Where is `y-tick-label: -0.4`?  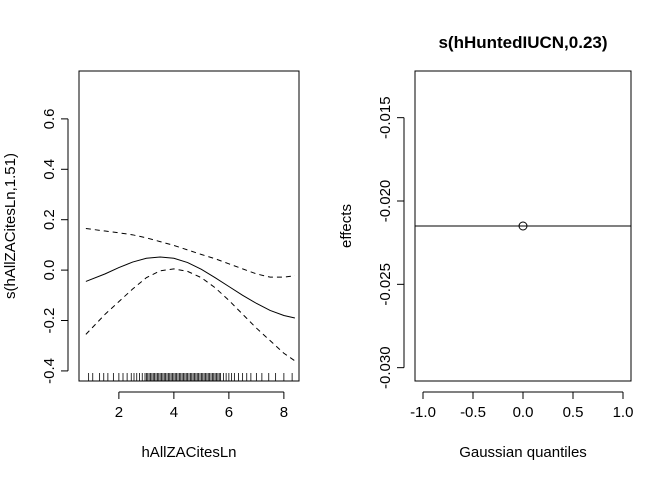
y-tick-label: -0.4 is located at coordinates (49, 371).